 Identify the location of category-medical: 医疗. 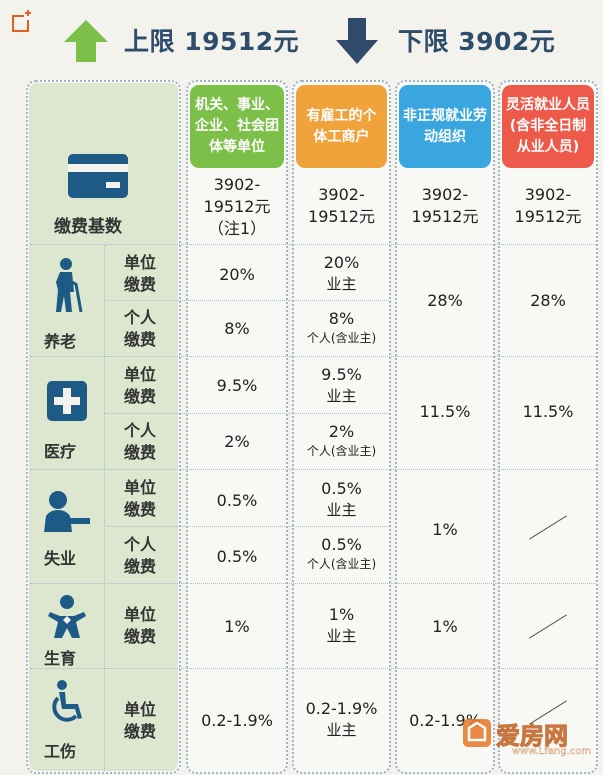
(60, 451).